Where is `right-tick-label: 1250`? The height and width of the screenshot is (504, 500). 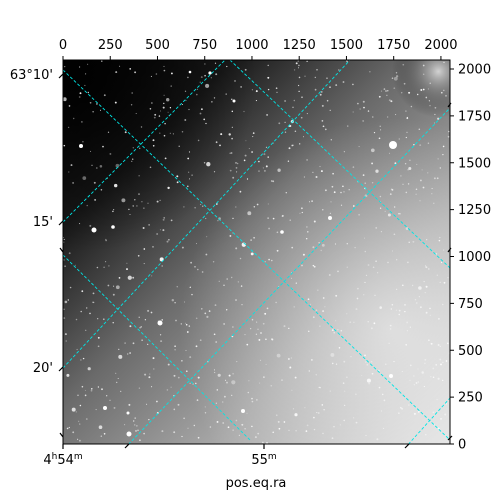
right-tick-label: 1250 is located at coordinates (474, 210).